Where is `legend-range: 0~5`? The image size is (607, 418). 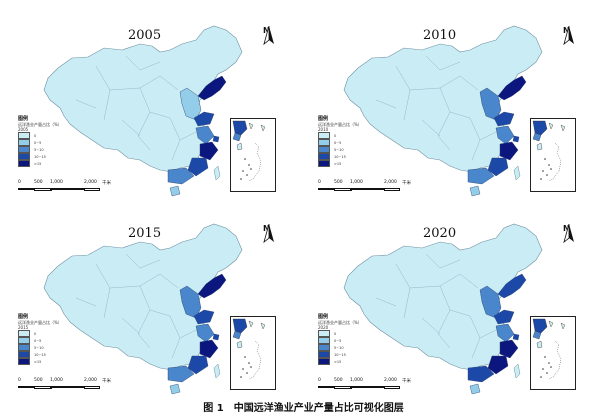 legend-range: 0~5 is located at coordinates (38, 142).